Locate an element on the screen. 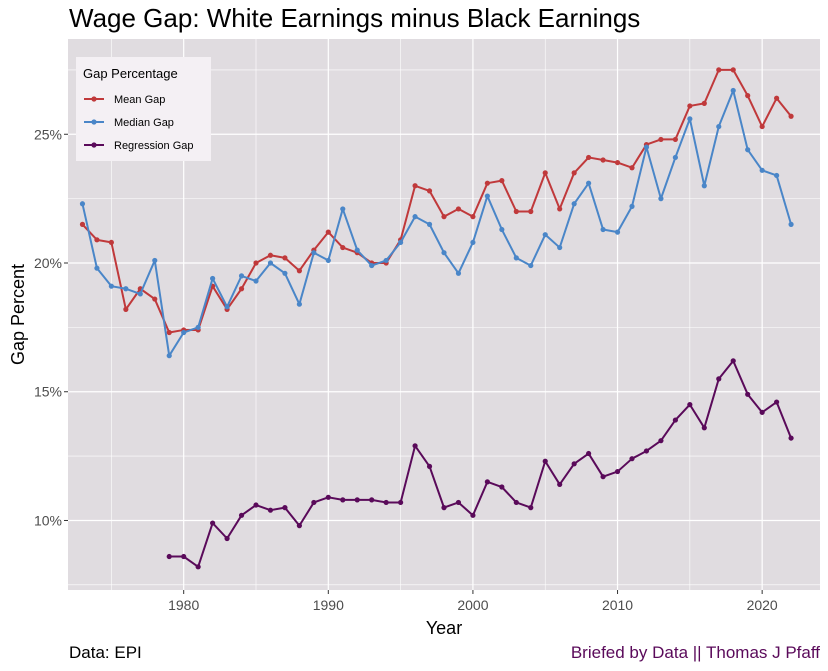 The height and width of the screenshot is (671, 828). legend-item-mean-gap: Mean Gap is located at coordinates (124, 100).